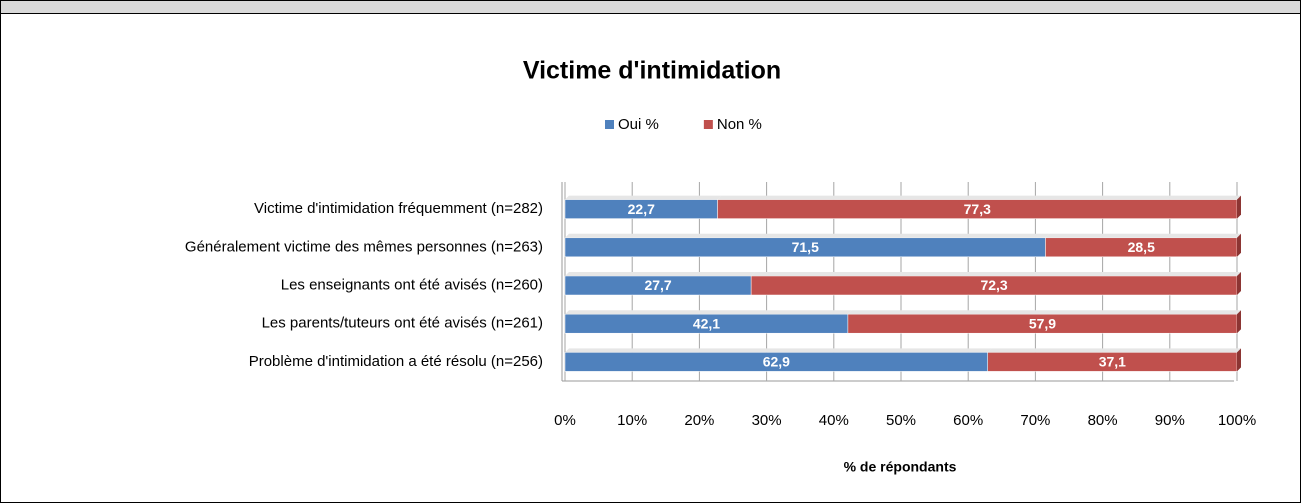 The image size is (1301, 503). Describe the element at coordinates (834, 420) in the screenshot. I see `x-tick-label: 40%` at that location.